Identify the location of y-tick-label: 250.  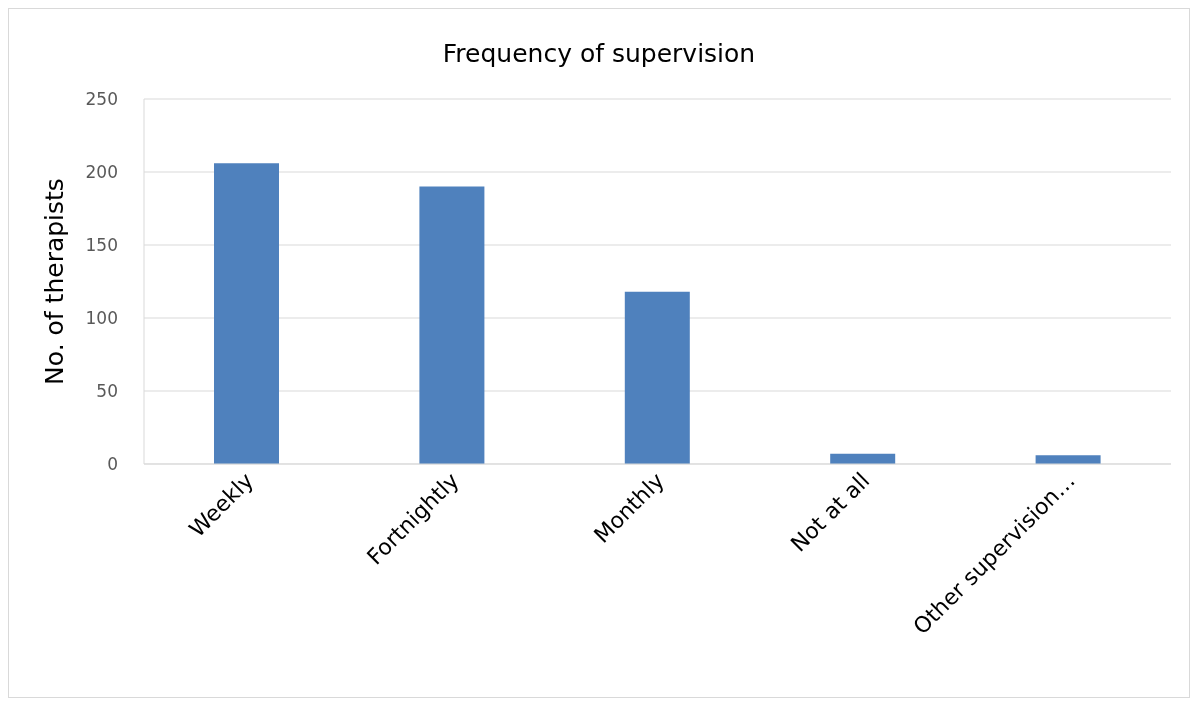
(101, 99).